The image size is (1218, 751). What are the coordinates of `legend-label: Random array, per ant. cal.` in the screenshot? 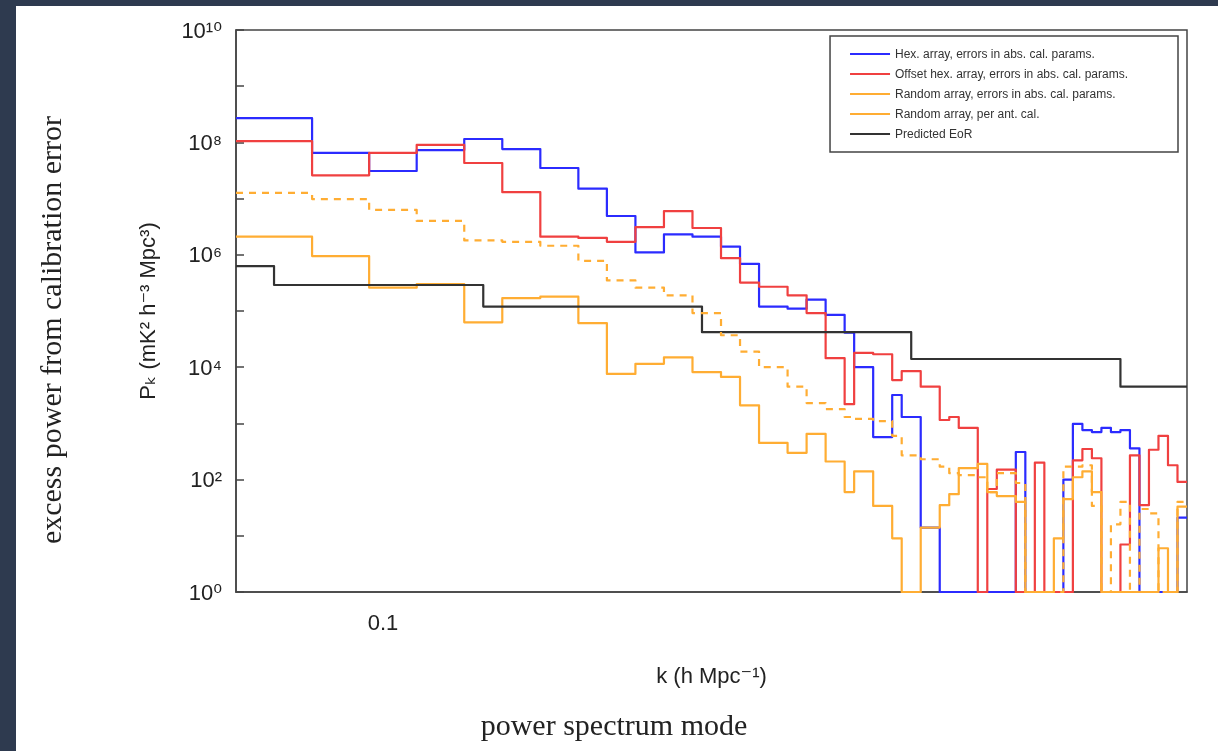 It's located at (967, 114).